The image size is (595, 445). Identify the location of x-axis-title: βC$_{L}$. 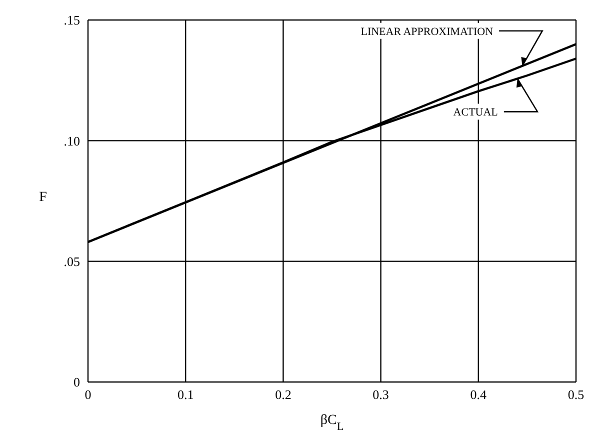
(332, 423).